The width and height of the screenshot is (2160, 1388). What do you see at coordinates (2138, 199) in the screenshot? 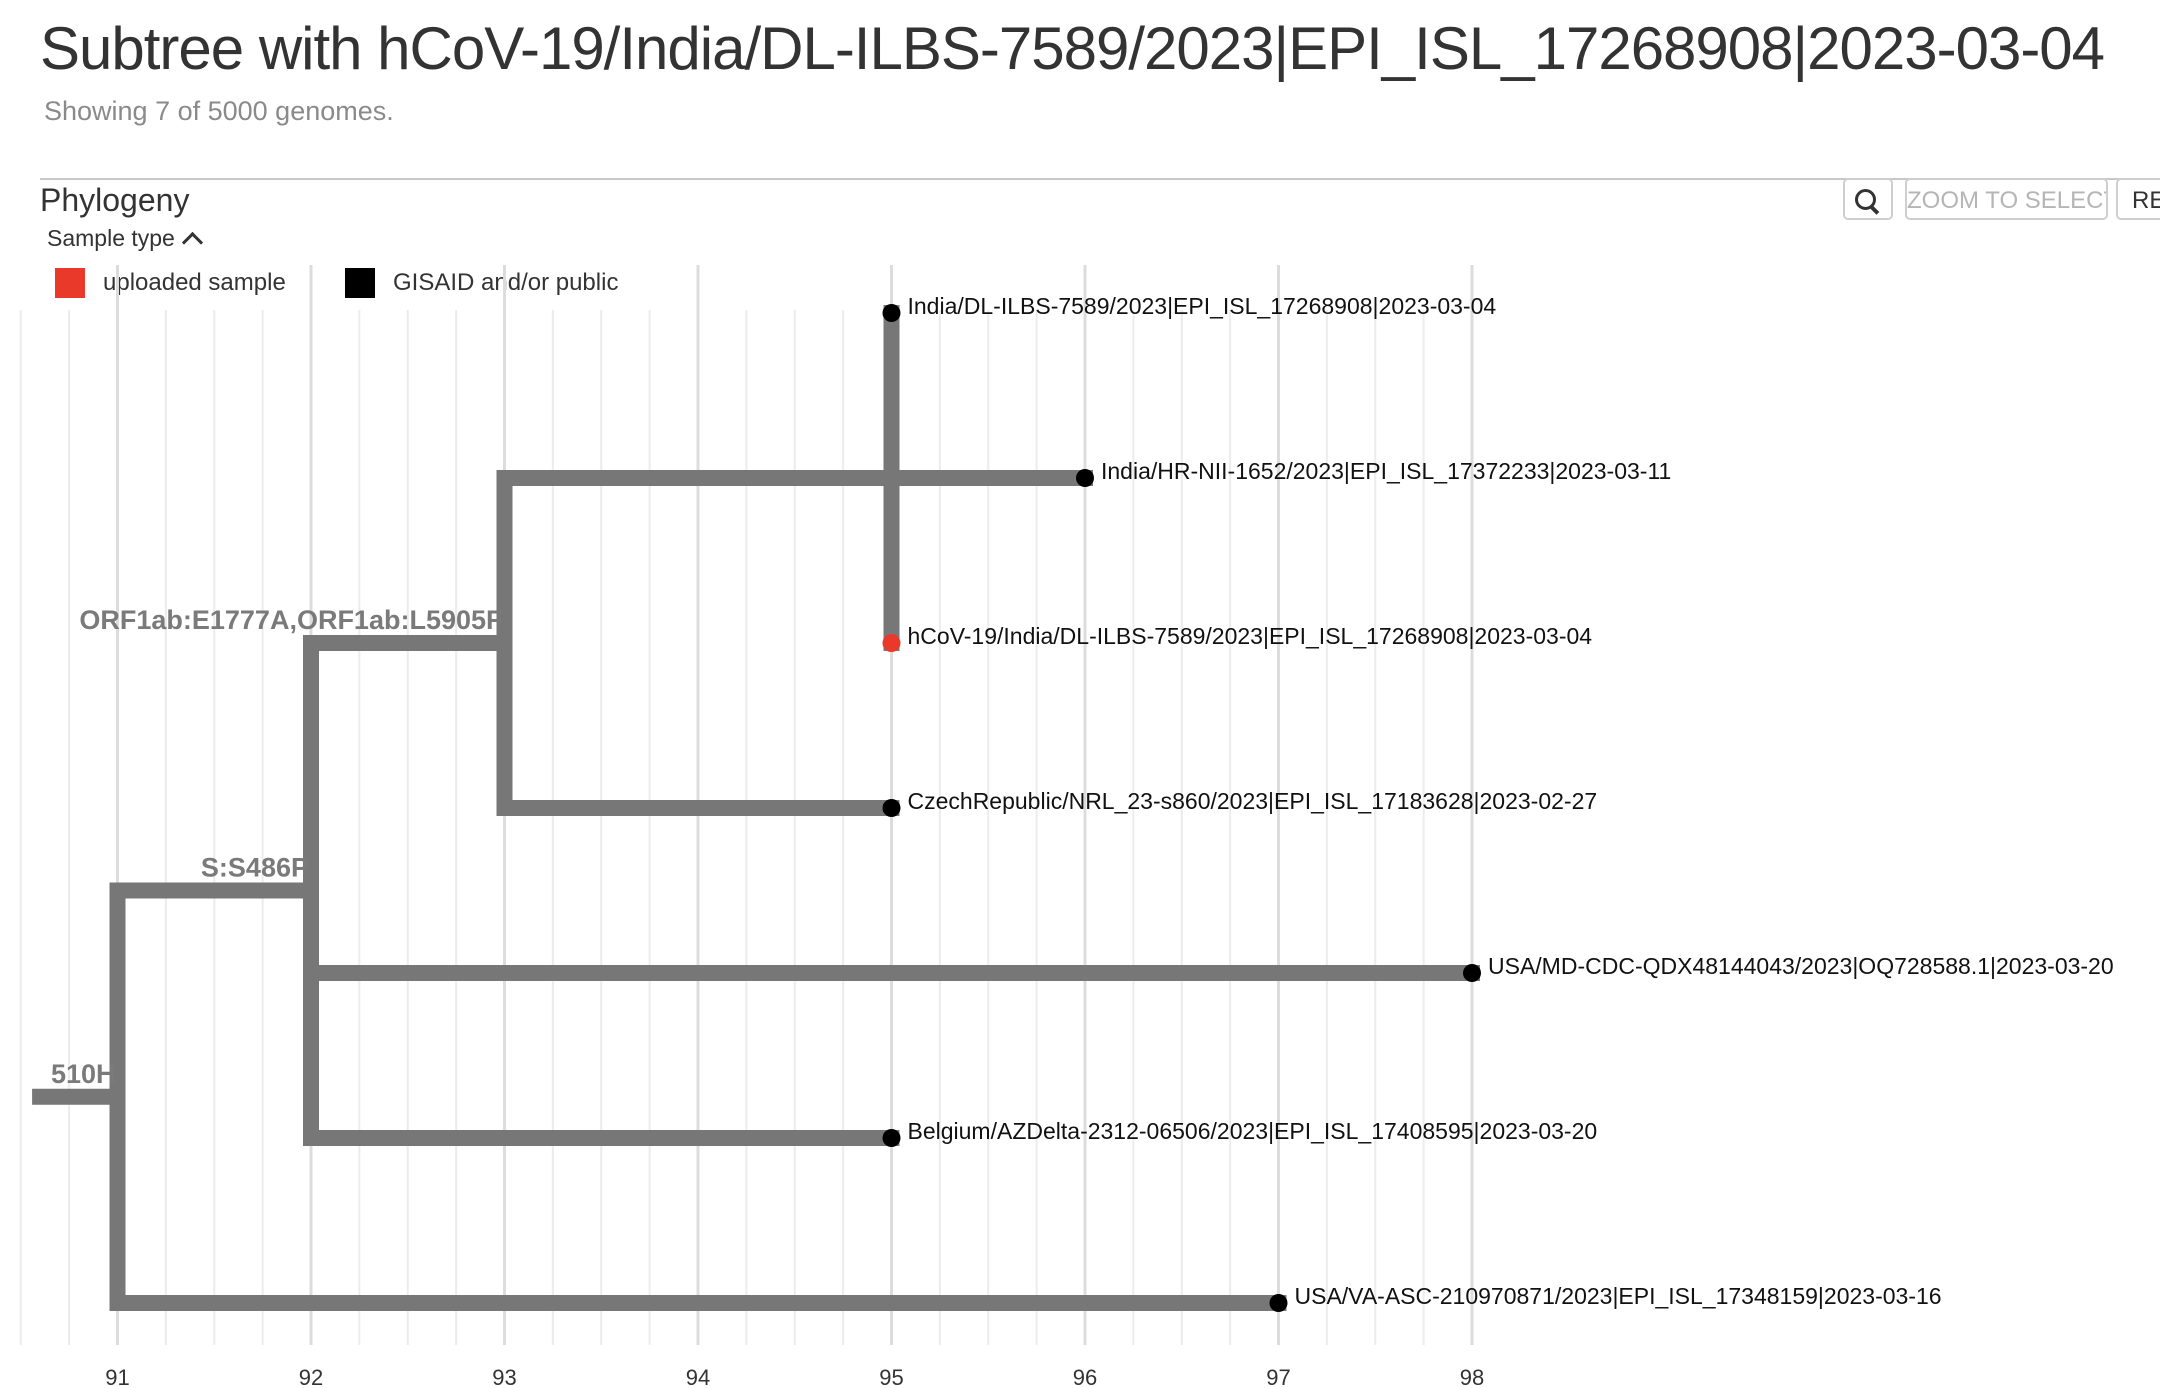
I see `reset-button: RE` at bounding box center [2138, 199].